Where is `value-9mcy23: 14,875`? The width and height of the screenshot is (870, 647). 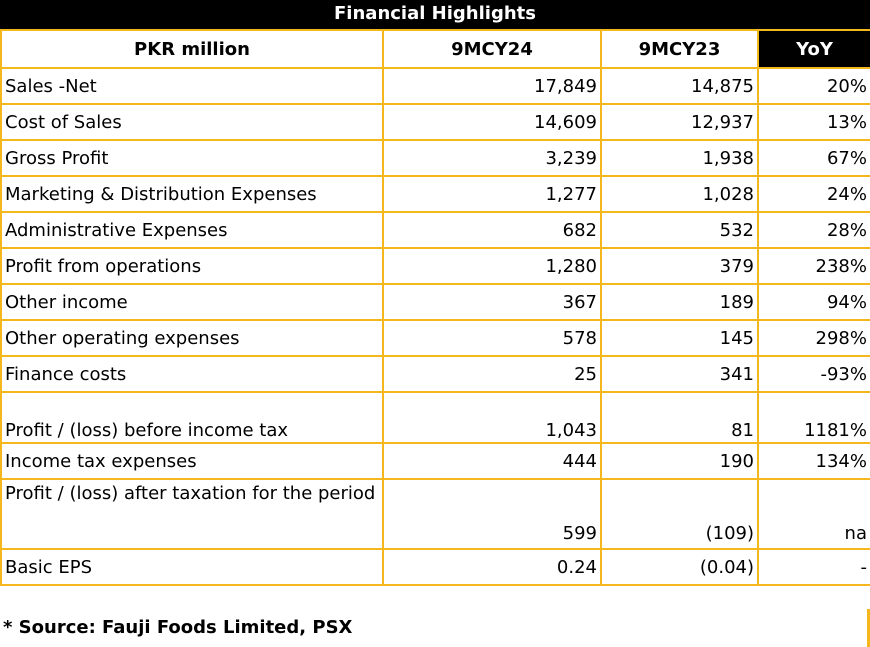 value-9mcy23: 14,875 is located at coordinates (679, 86).